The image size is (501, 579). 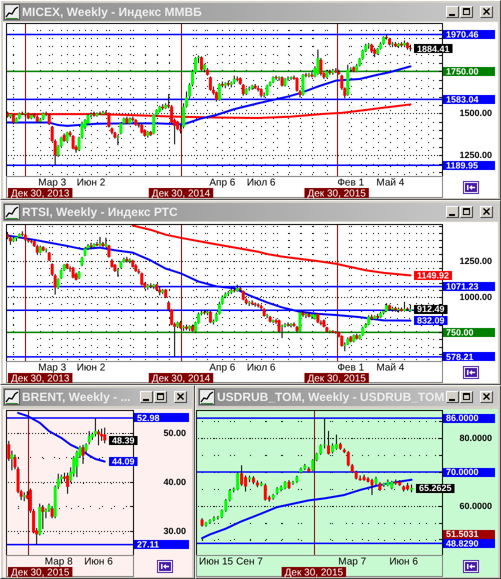 I want to click on annotation: 65.2625, so click(x=435, y=488).